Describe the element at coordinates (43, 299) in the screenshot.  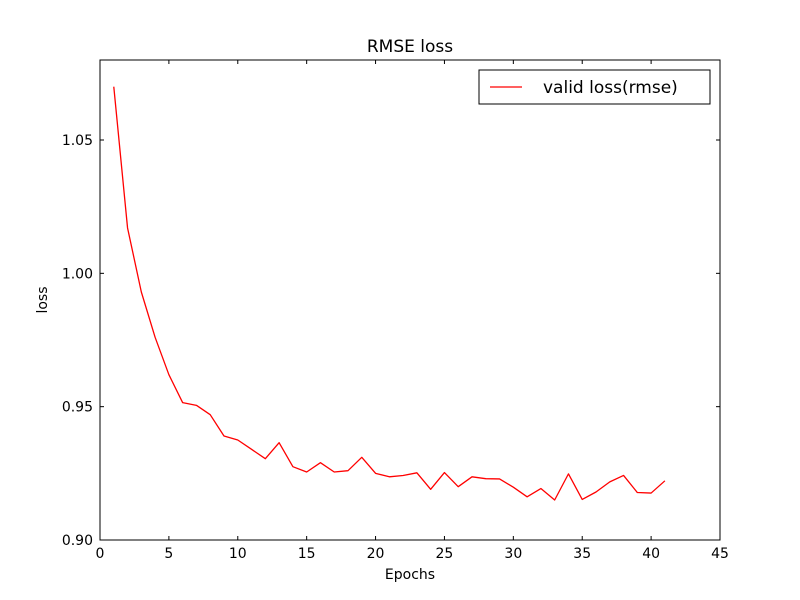
I see `y-axis-label: loss` at that location.